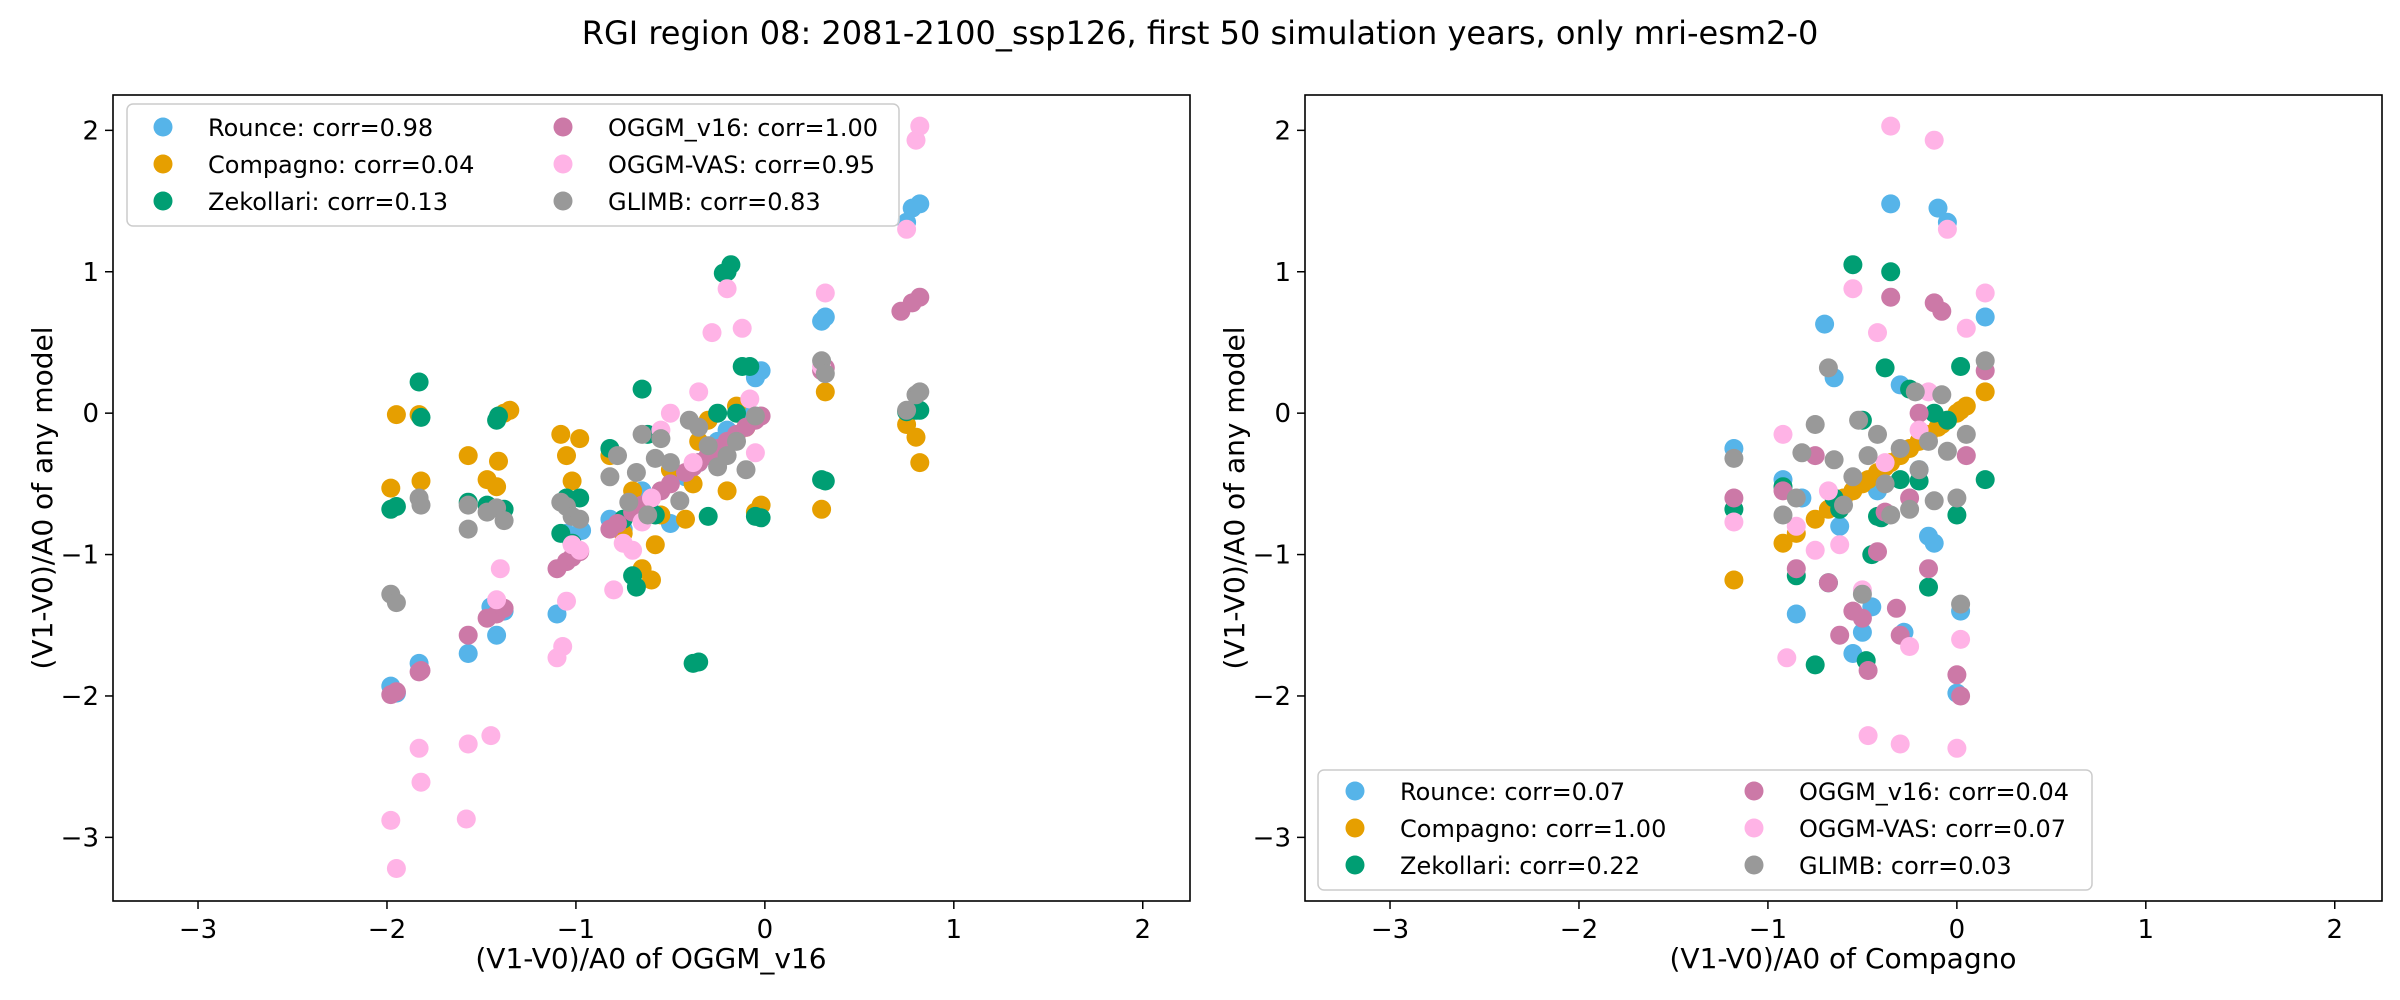 This screenshot has height=1000, width=2400. What do you see at coordinates (1272, 556) in the screenshot?
I see `right-y-tick-label-m1: −1` at bounding box center [1272, 556].